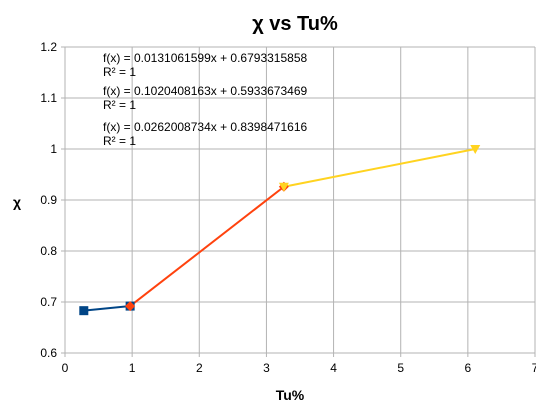 This screenshot has width=536, height=401. Describe the element at coordinates (205, 91) in the screenshot. I see `trendline-formula: f(x) = 0.1020408163x + 0.5933673469` at that location.